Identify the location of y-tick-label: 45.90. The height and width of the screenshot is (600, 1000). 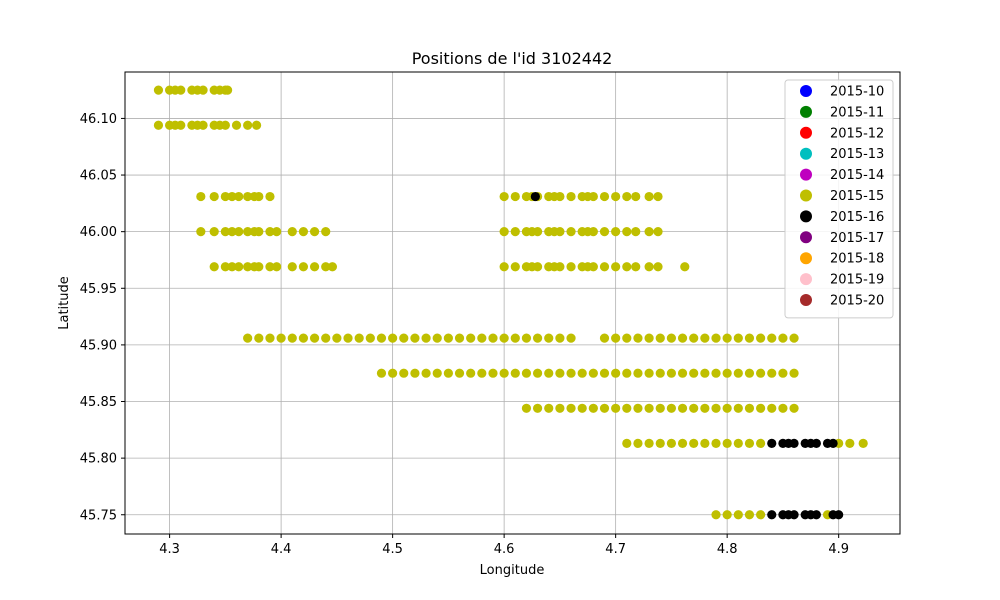
(98, 345).